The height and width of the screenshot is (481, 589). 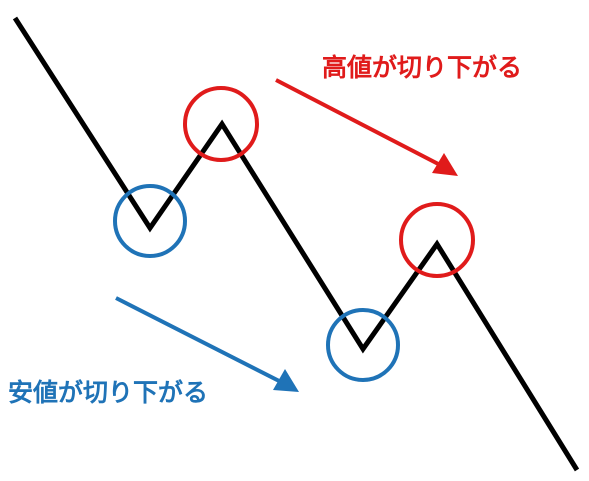 What do you see at coordinates (422, 67) in the screenshot?
I see `highs-label: 高値が切り下がる` at bounding box center [422, 67].